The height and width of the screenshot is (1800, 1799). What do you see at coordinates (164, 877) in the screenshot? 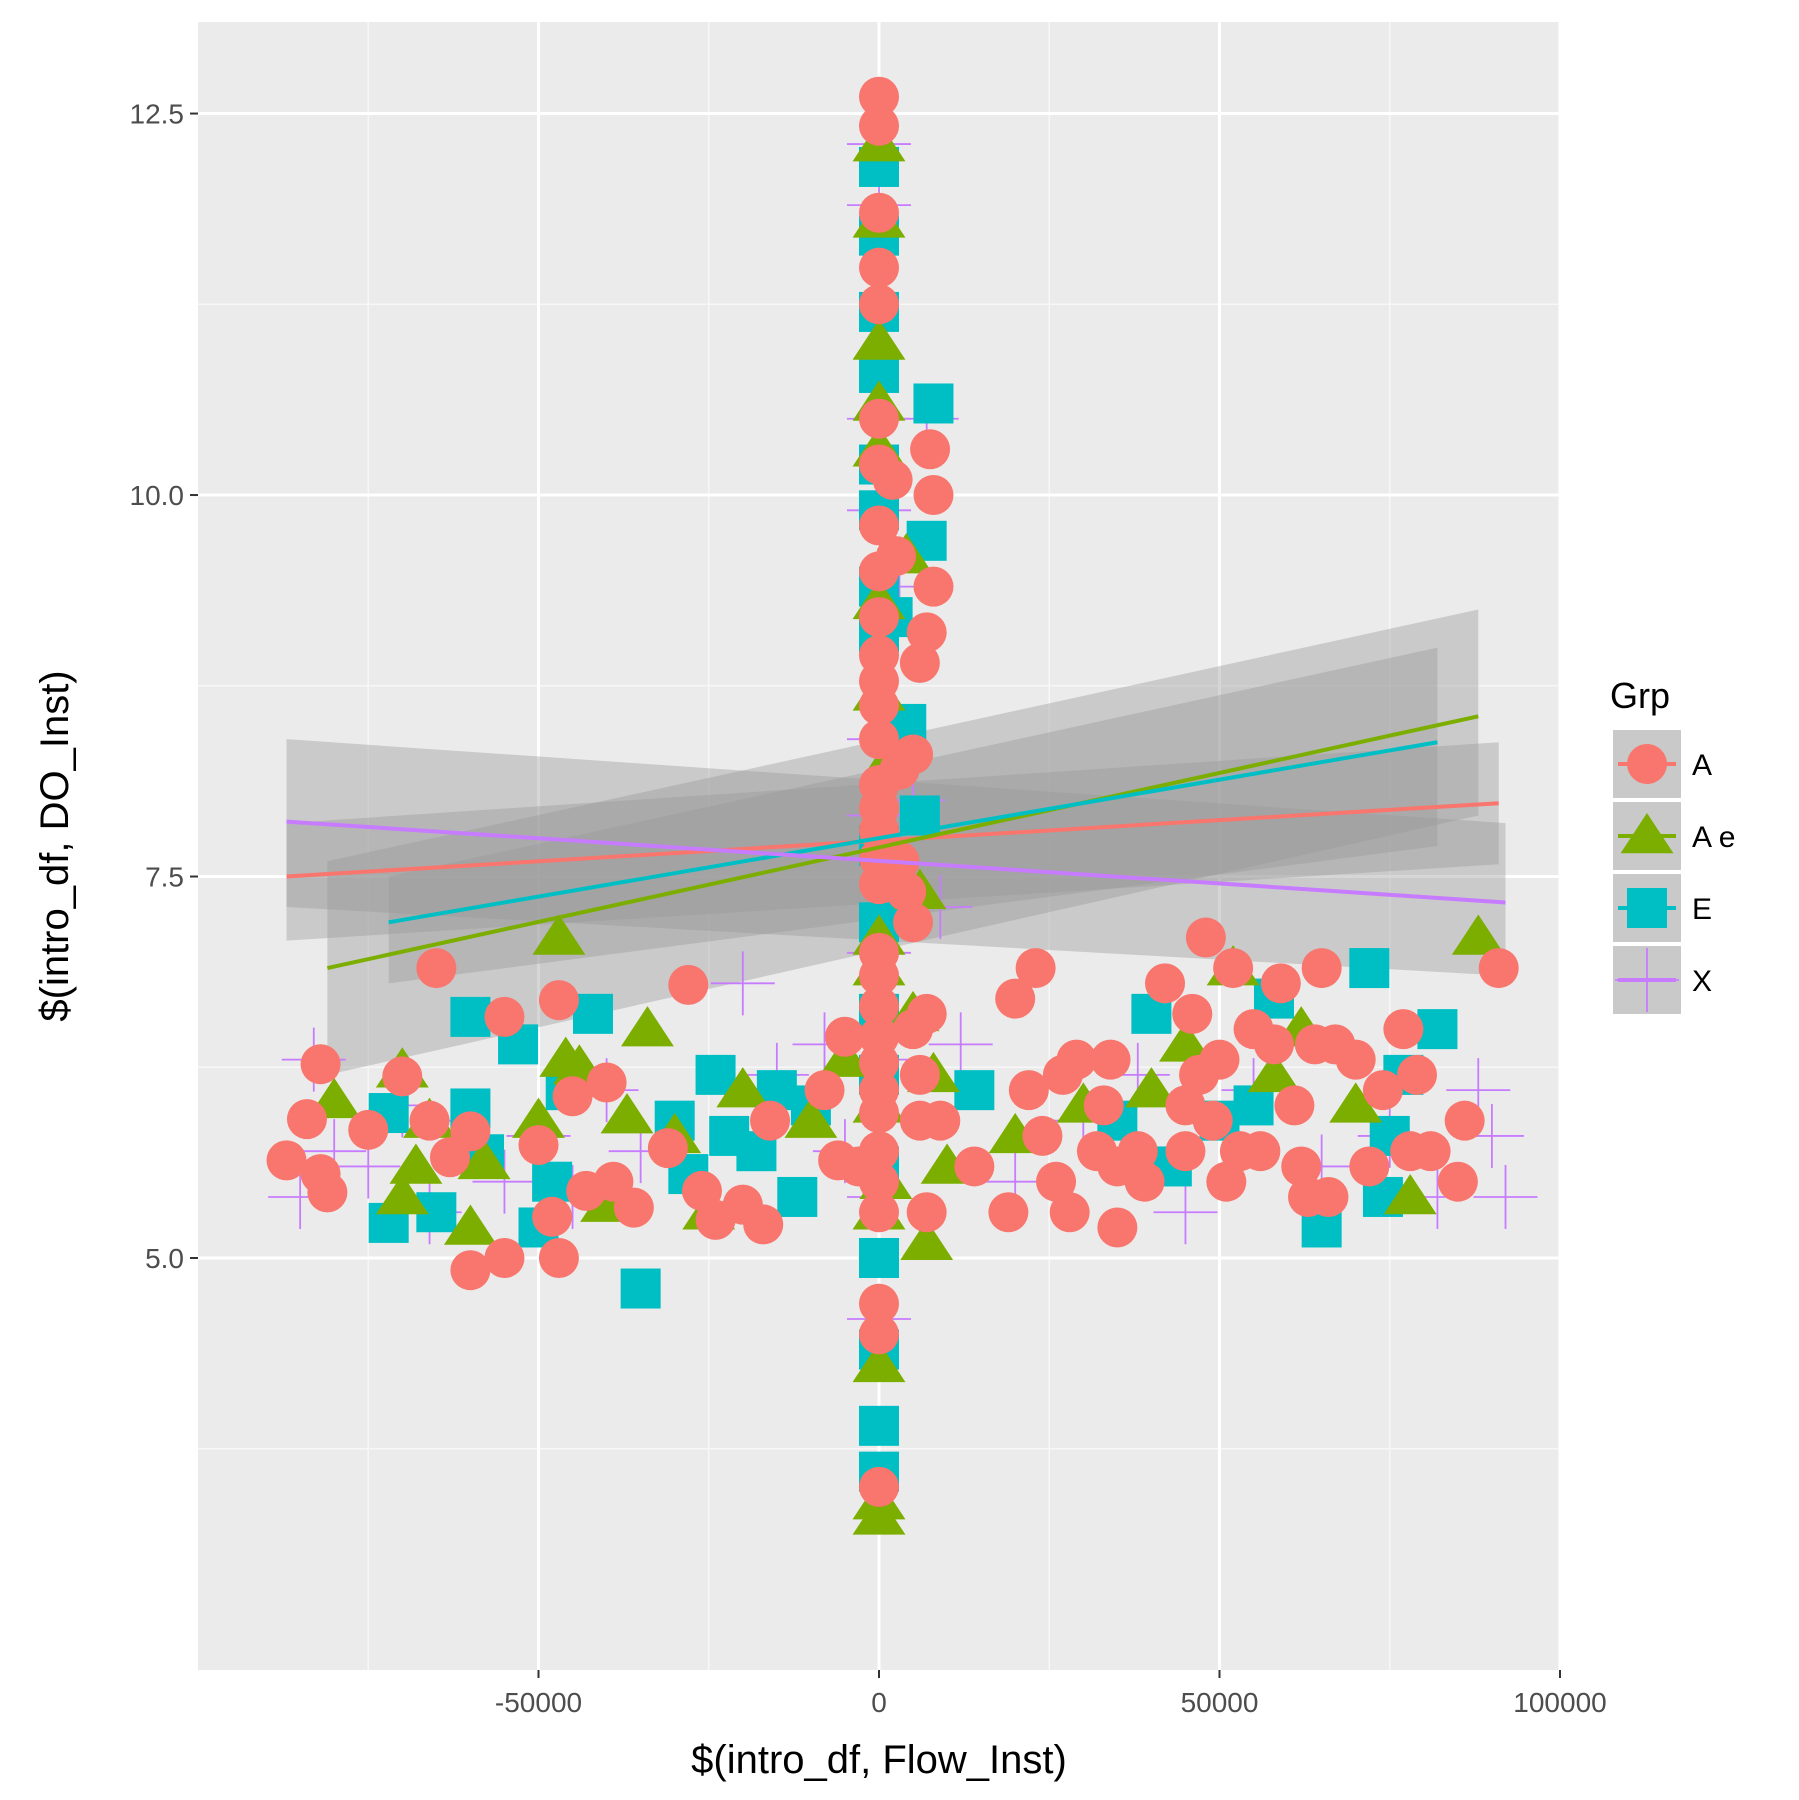
I see `y-tick-label: 7.5` at bounding box center [164, 877].